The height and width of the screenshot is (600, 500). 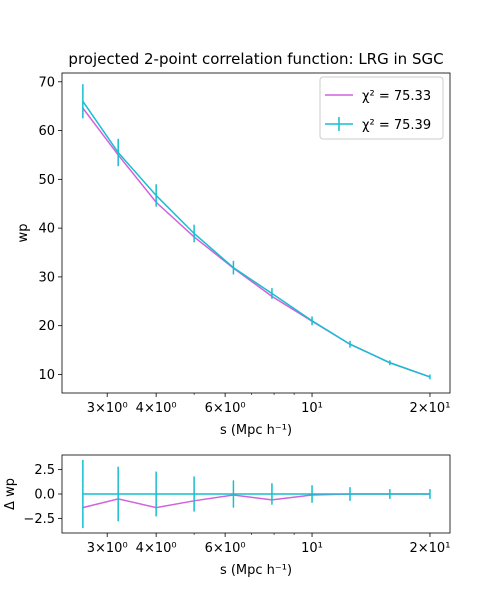 I want to click on y-tick-label: 30, so click(x=46, y=277).